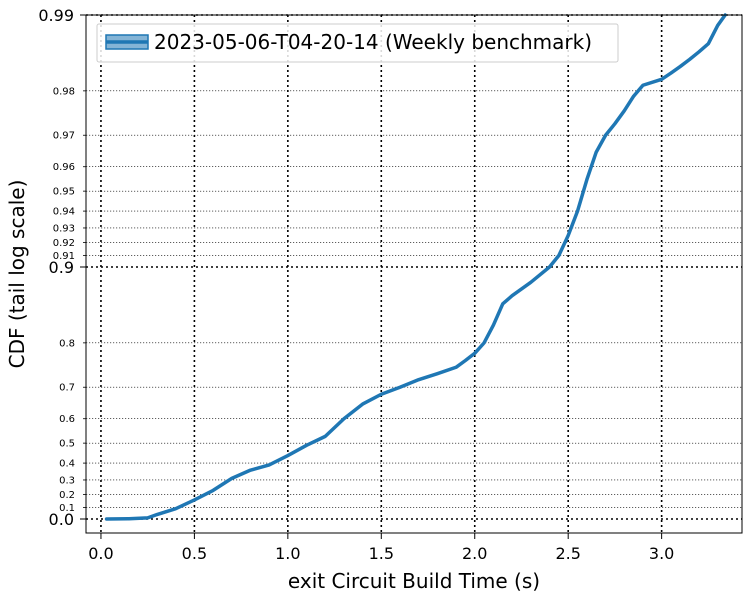  Describe the element at coordinates (100, 553) in the screenshot. I see `x-tick-label: 0.0` at that location.